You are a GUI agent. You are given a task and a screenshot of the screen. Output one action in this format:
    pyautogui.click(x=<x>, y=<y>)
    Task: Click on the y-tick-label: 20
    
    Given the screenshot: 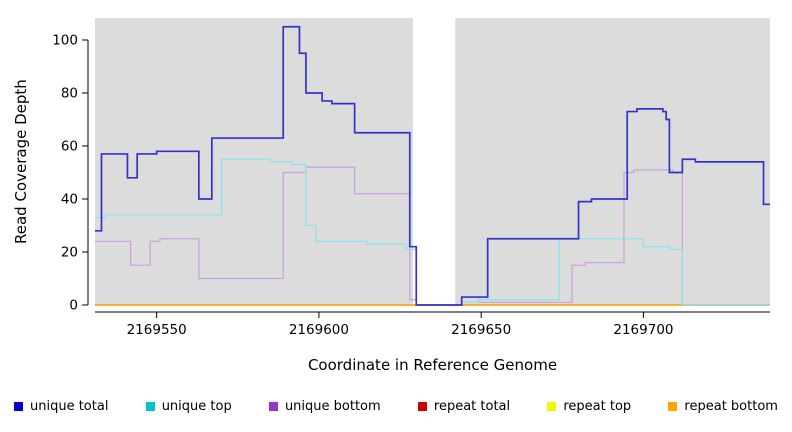 What is the action you would take?
    pyautogui.click(x=69, y=253)
    